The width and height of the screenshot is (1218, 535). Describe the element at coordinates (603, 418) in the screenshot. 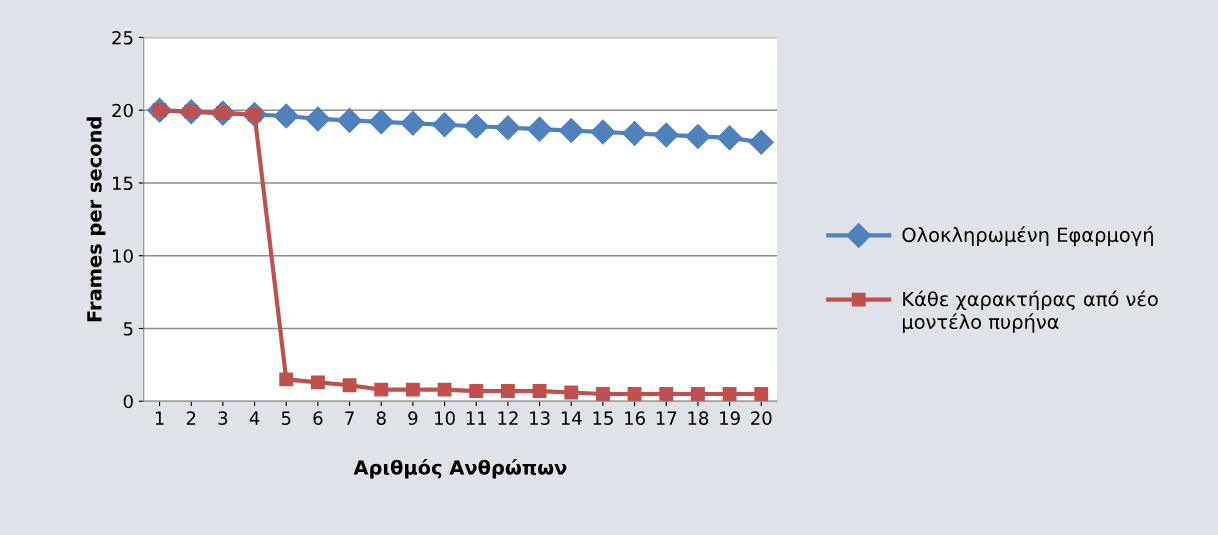

I see `x-tick-label: 15` at that location.